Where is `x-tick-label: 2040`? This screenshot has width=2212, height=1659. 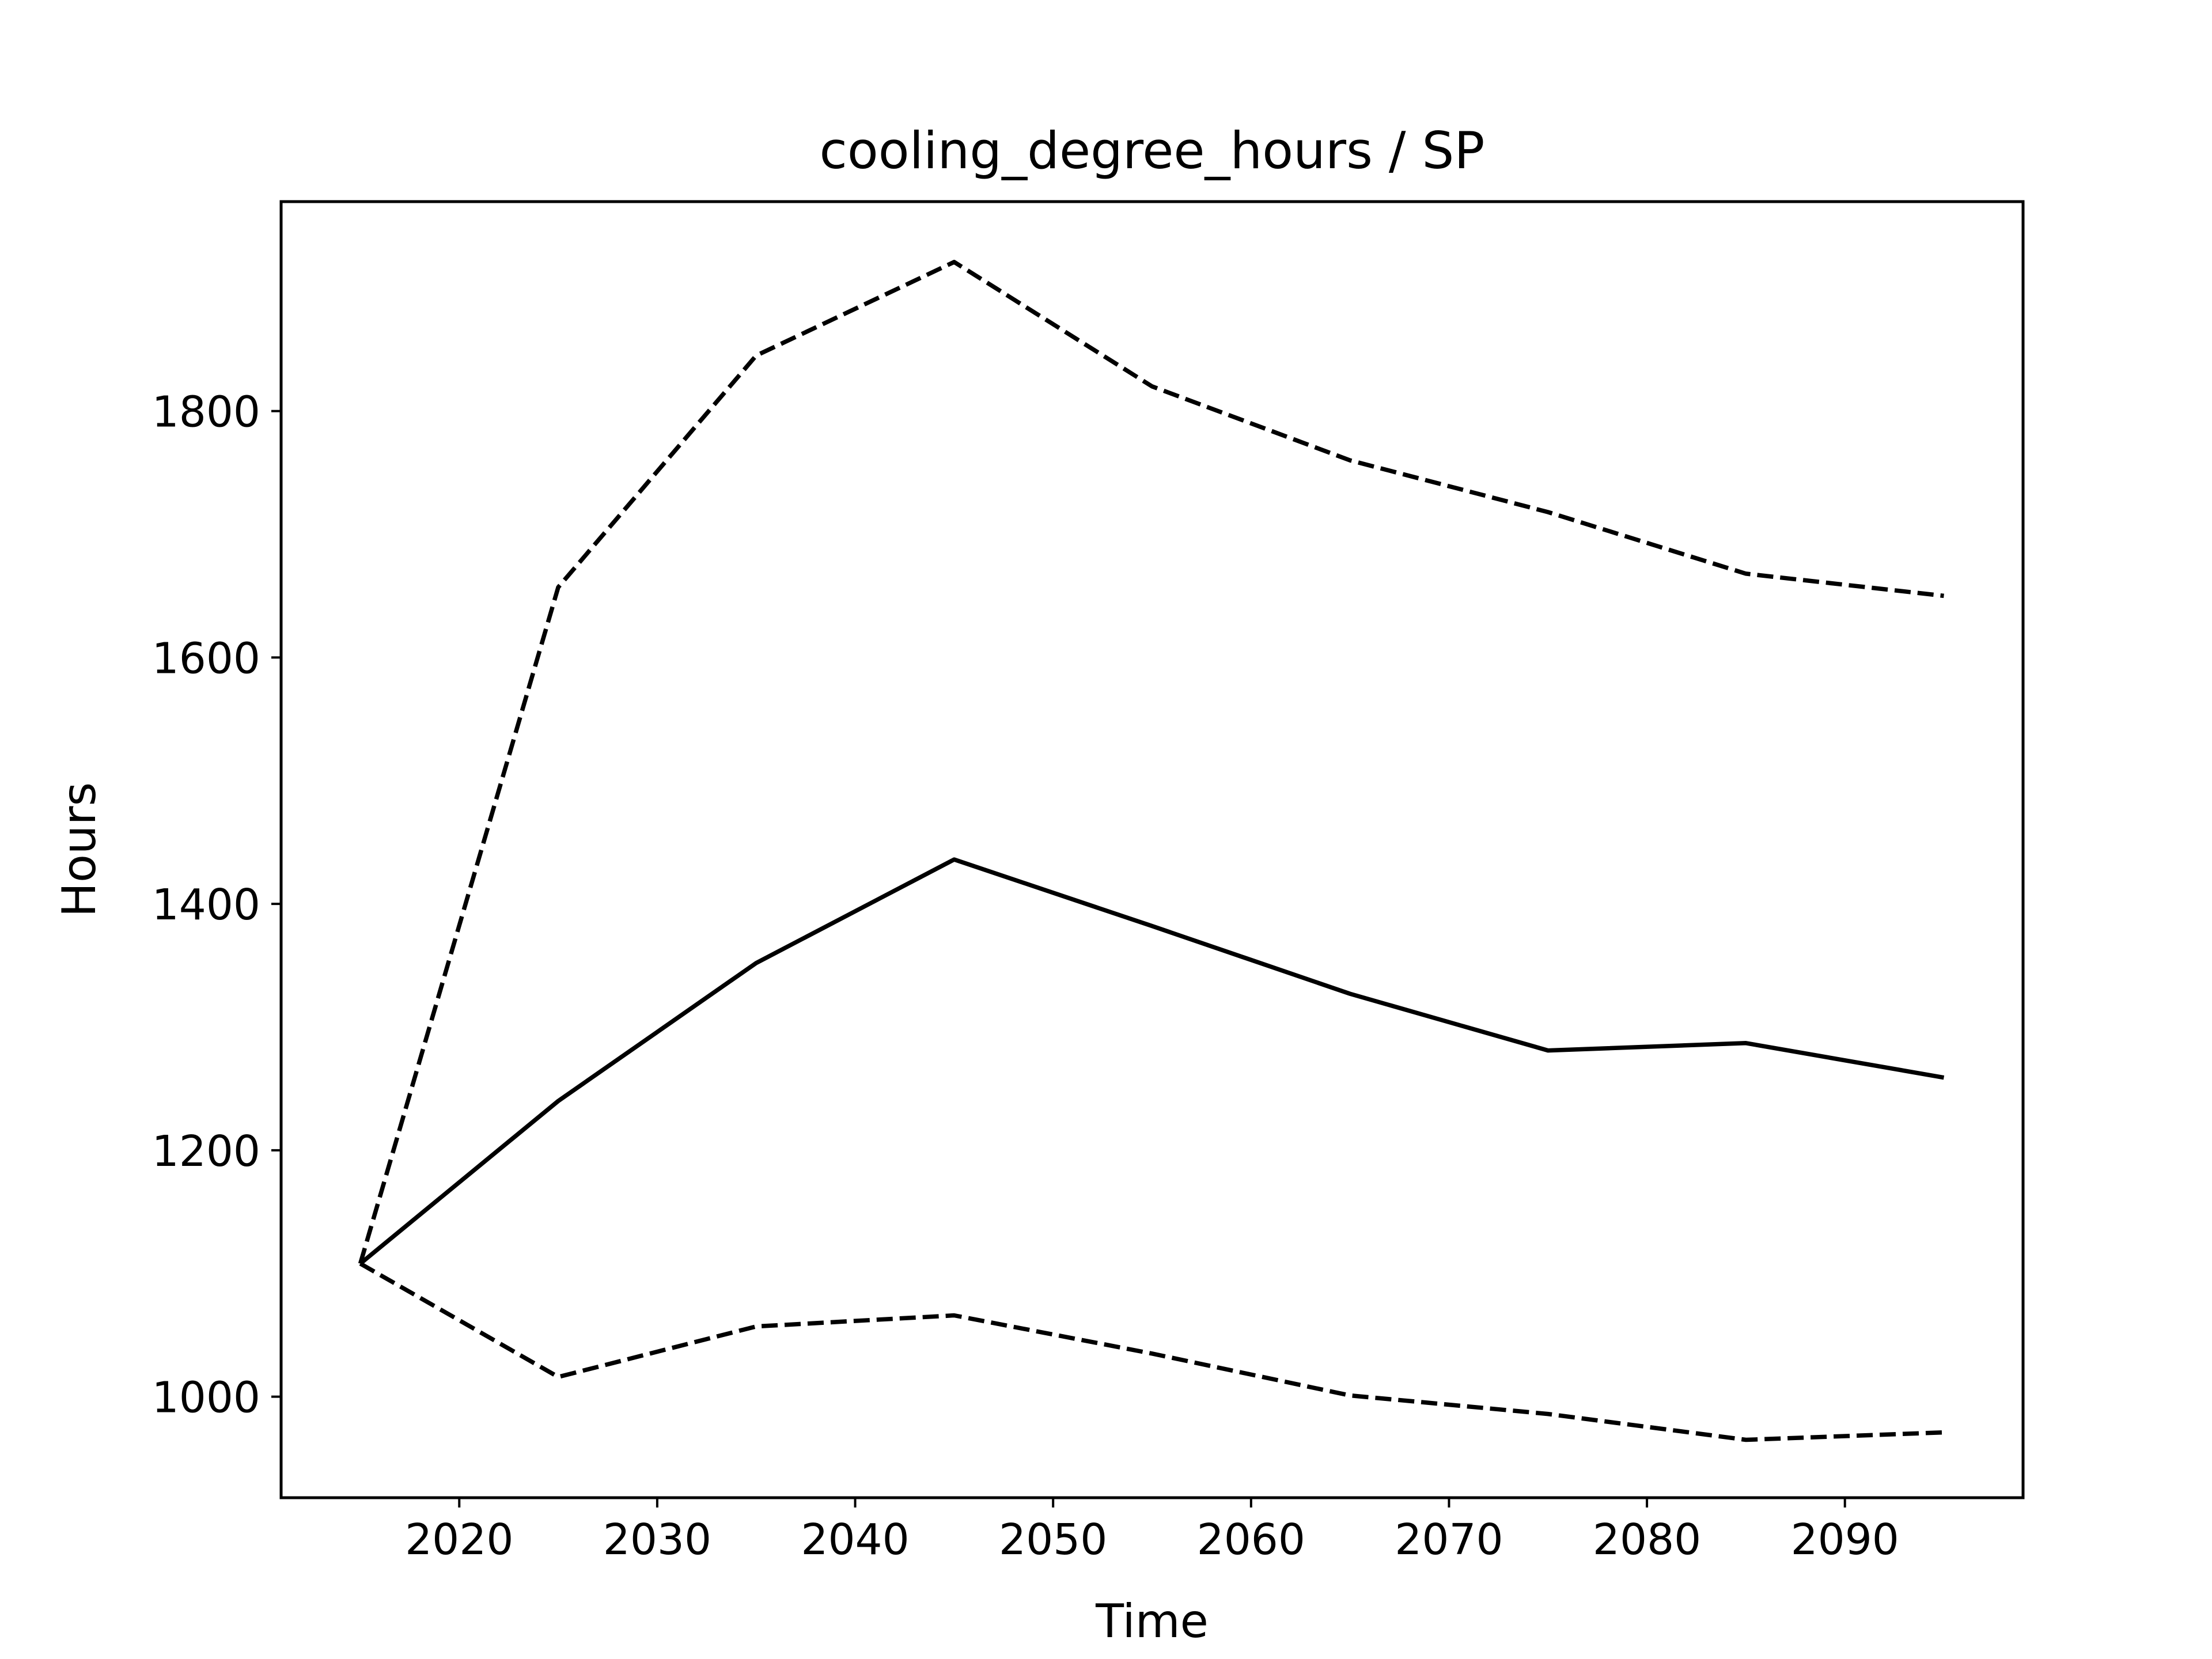 x-tick-label: 2040 is located at coordinates (855, 1540).